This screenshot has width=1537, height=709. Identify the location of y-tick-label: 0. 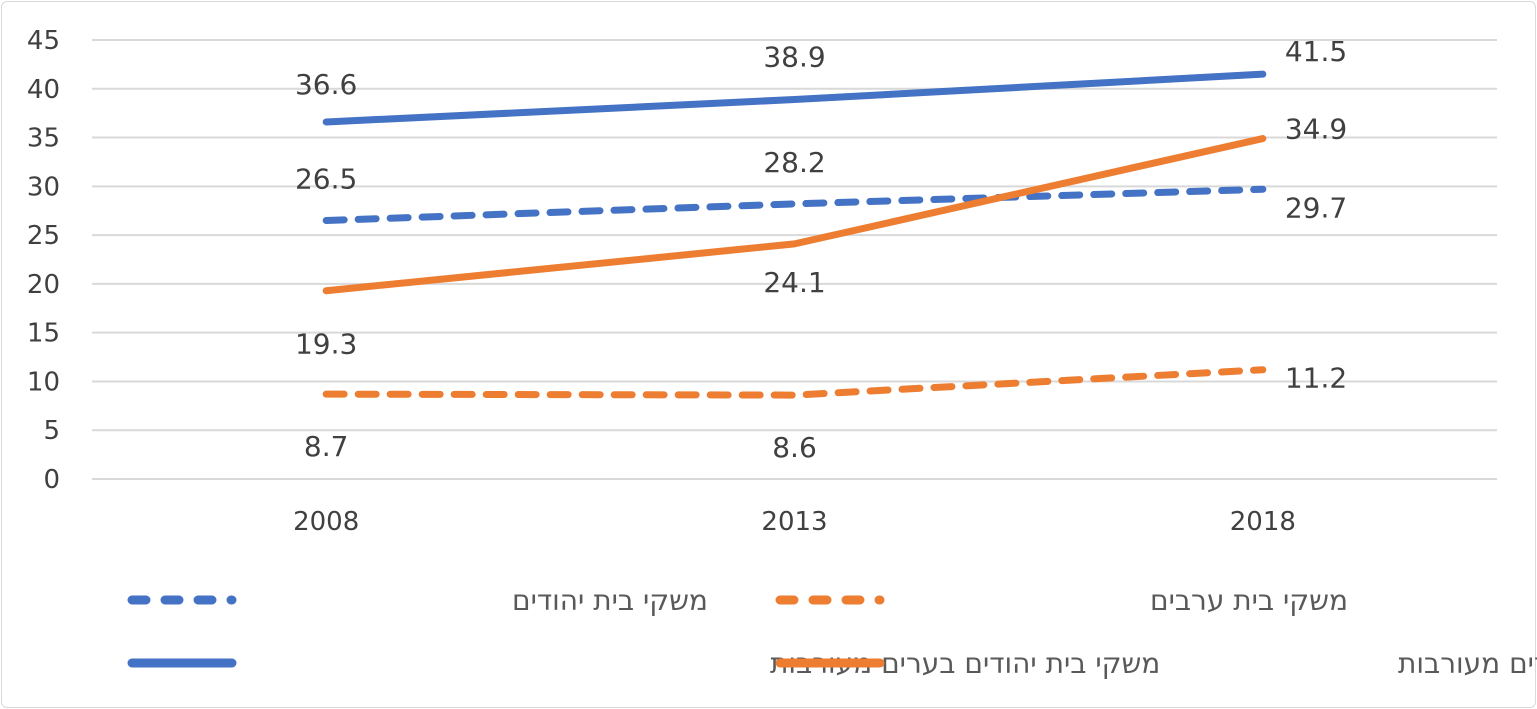
(51, 480).